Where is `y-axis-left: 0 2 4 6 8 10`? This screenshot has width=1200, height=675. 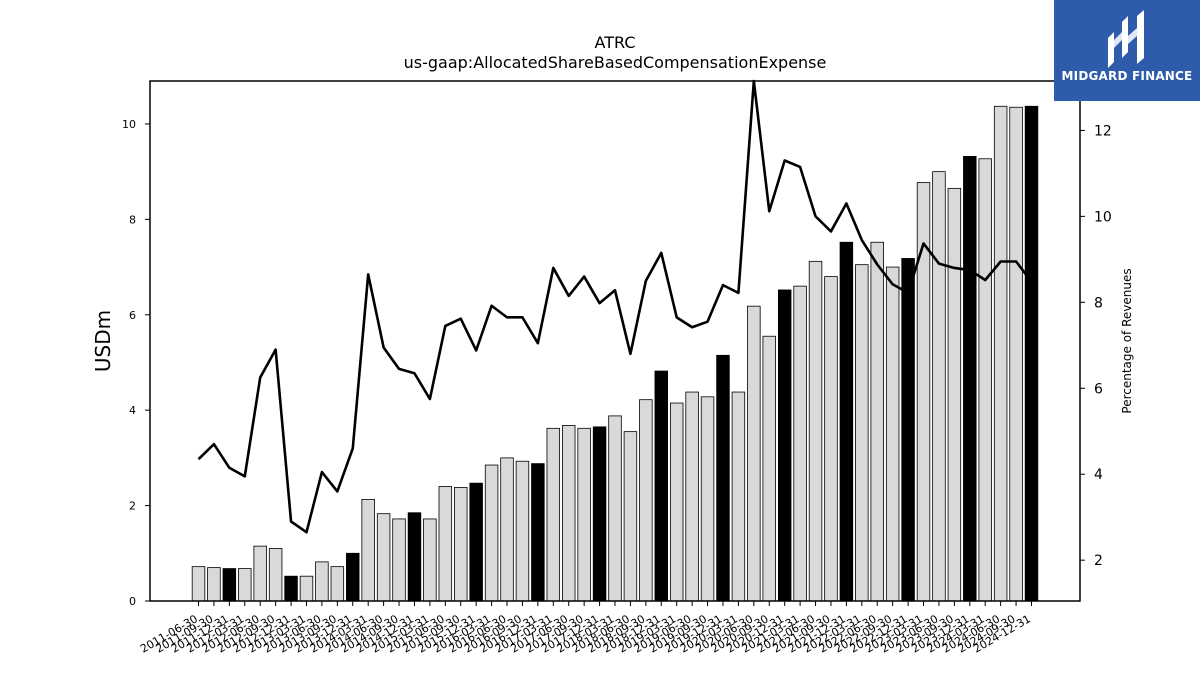 y-axis-left: 0 2 4 6 8 10 is located at coordinates (136, 363).